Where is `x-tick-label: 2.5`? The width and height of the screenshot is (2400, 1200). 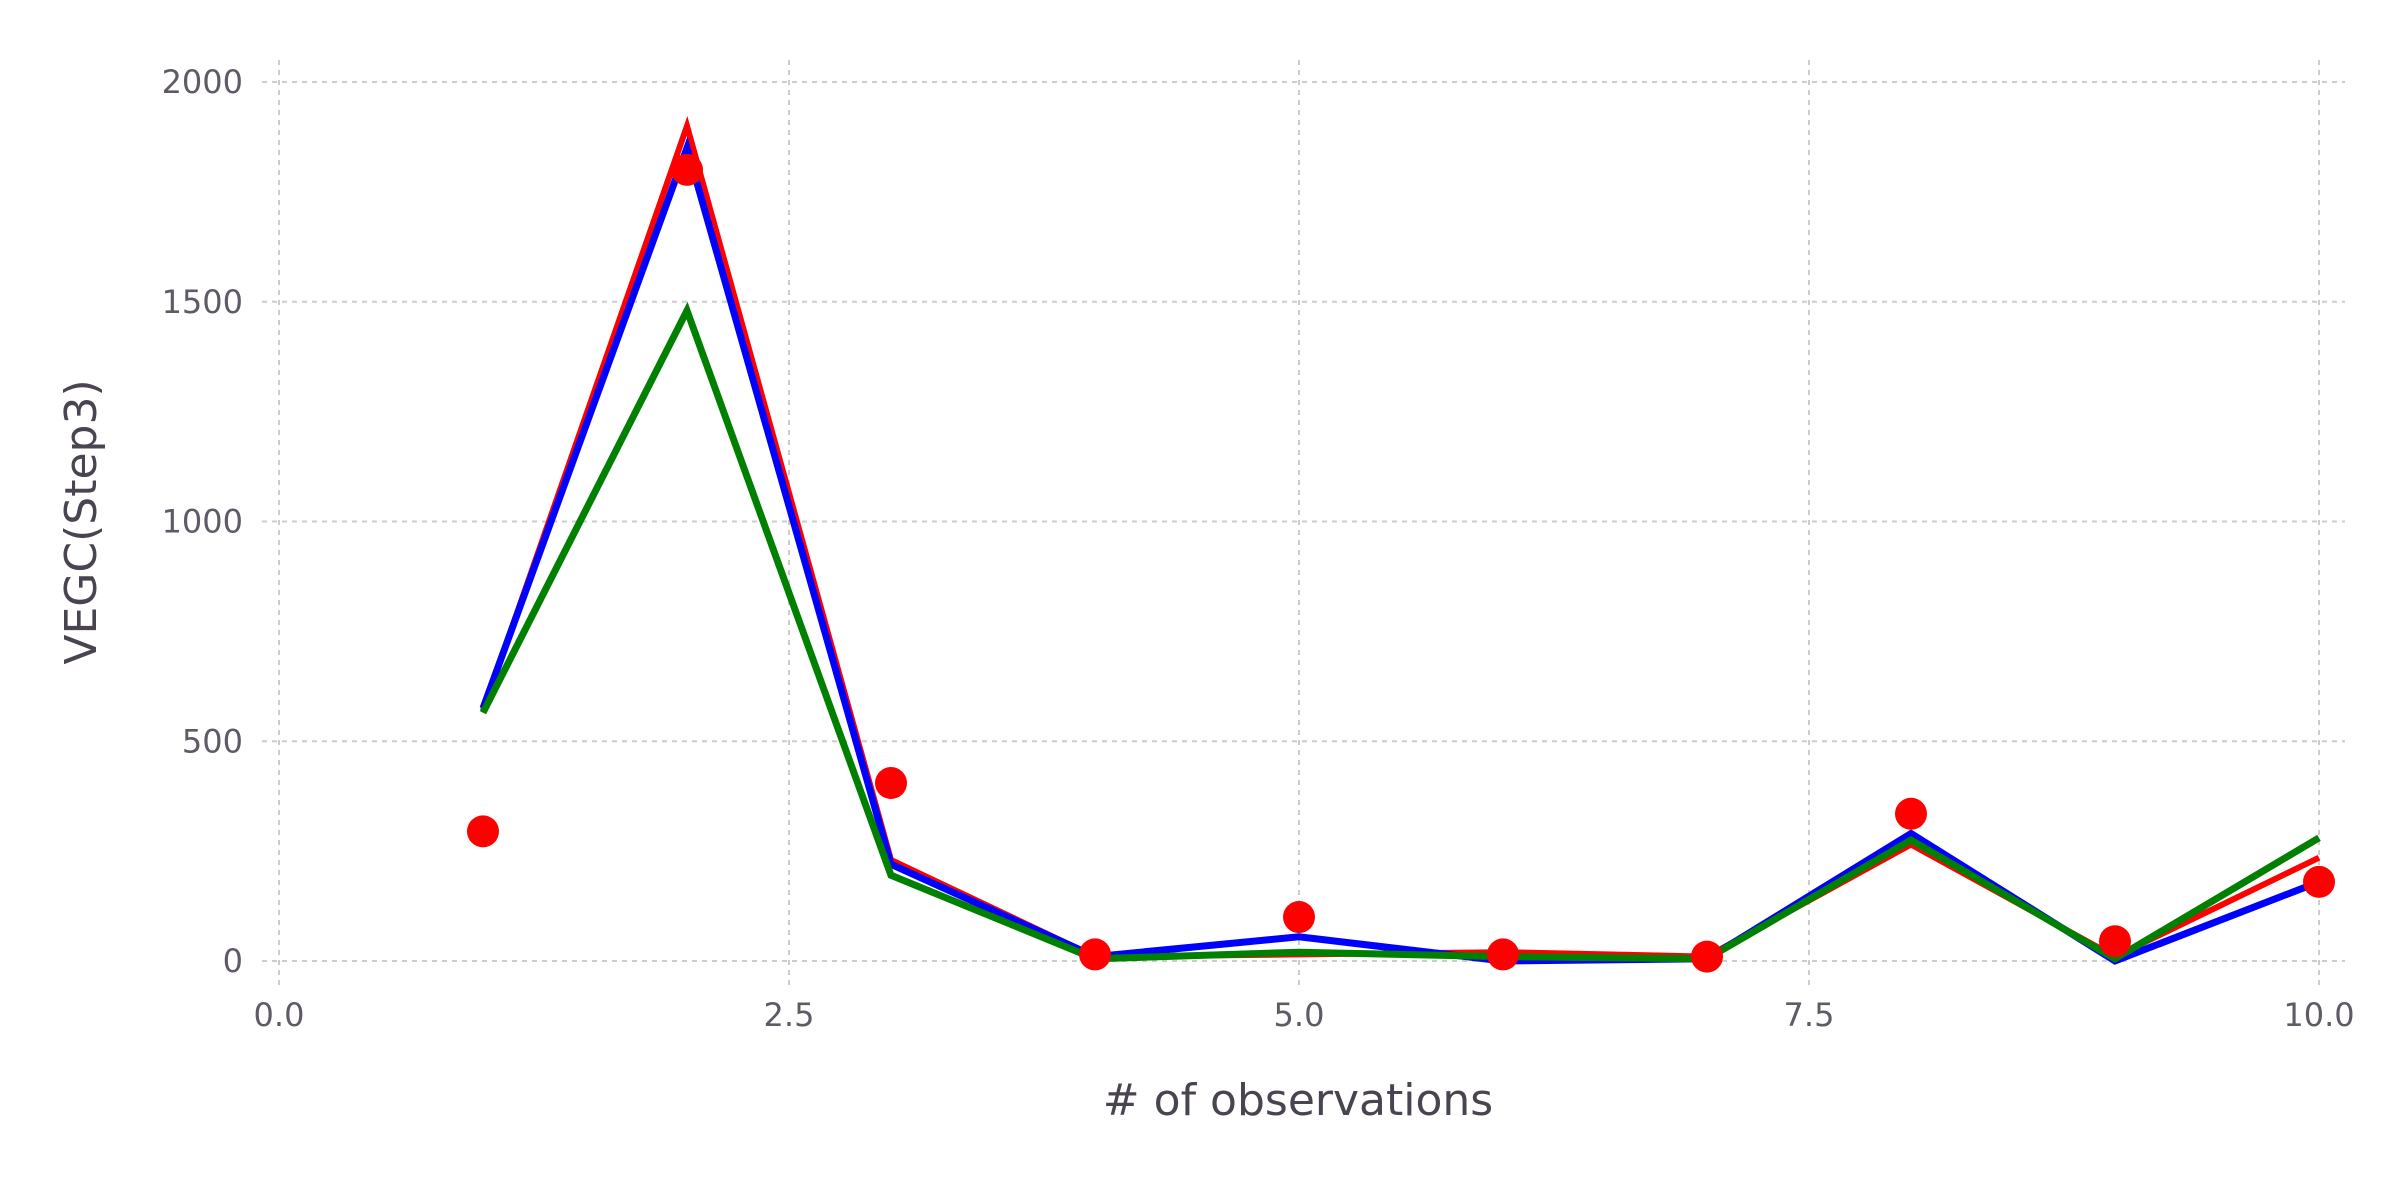
x-tick-label: 2.5 is located at coordinates (789, 1015).